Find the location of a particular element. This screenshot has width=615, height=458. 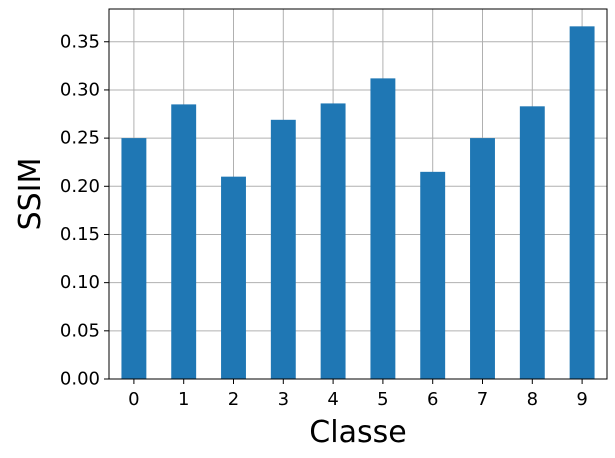

y-tick-label: 0.30 is located at coordinates (80, 89).